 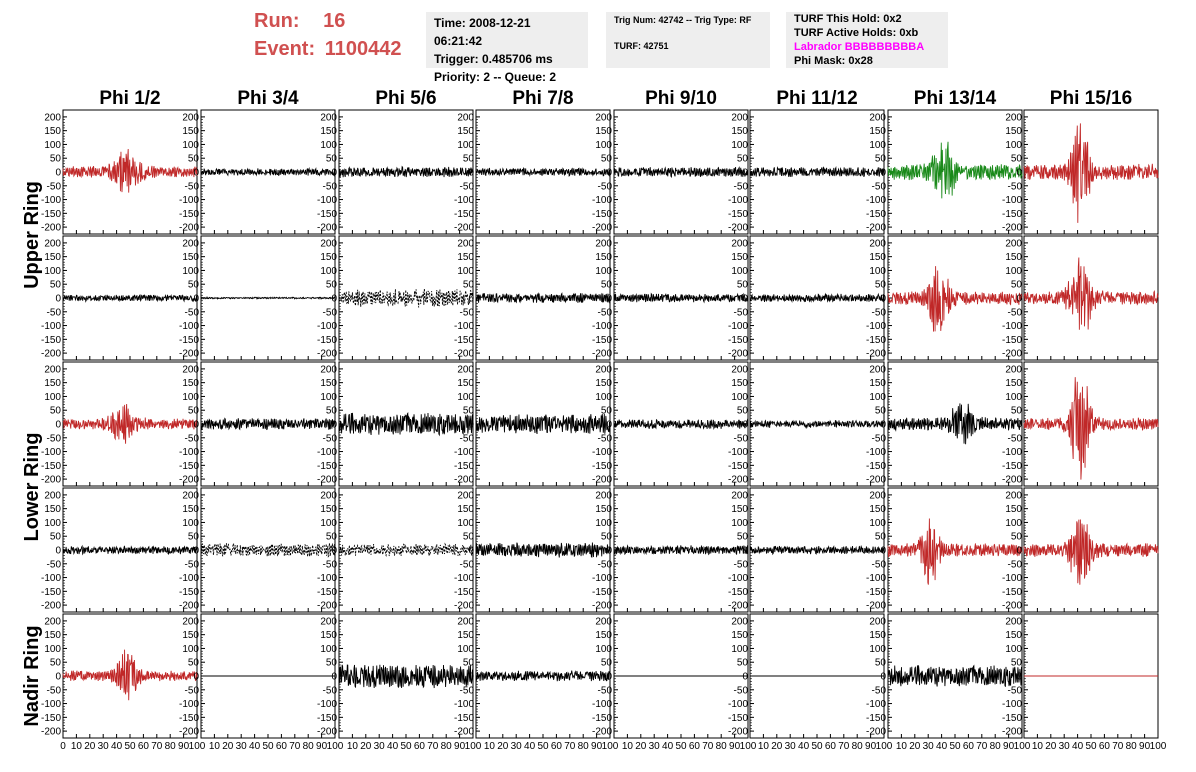 What do you see at coordinates (1038, 746) in the screenshot?
I see `xtick-label: 10` at bounding box center [1038, 746].